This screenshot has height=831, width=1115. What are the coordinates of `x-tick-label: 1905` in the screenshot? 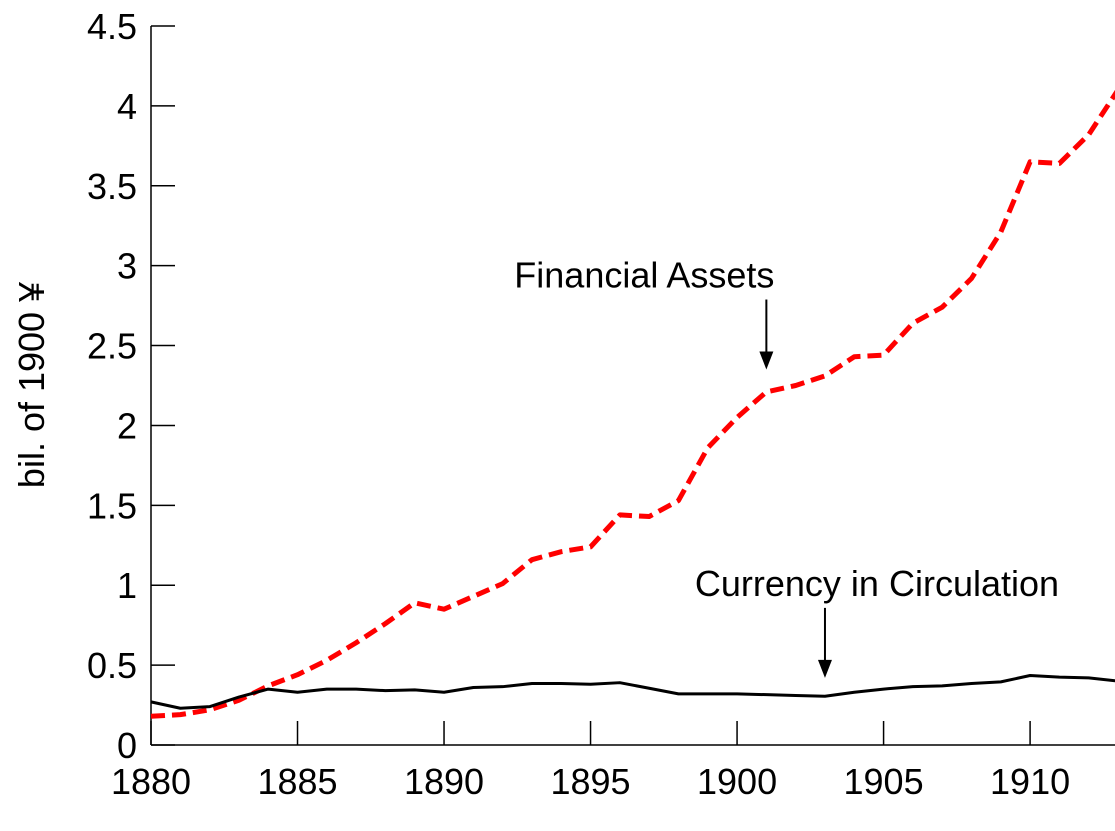 It's located at (884, 781).